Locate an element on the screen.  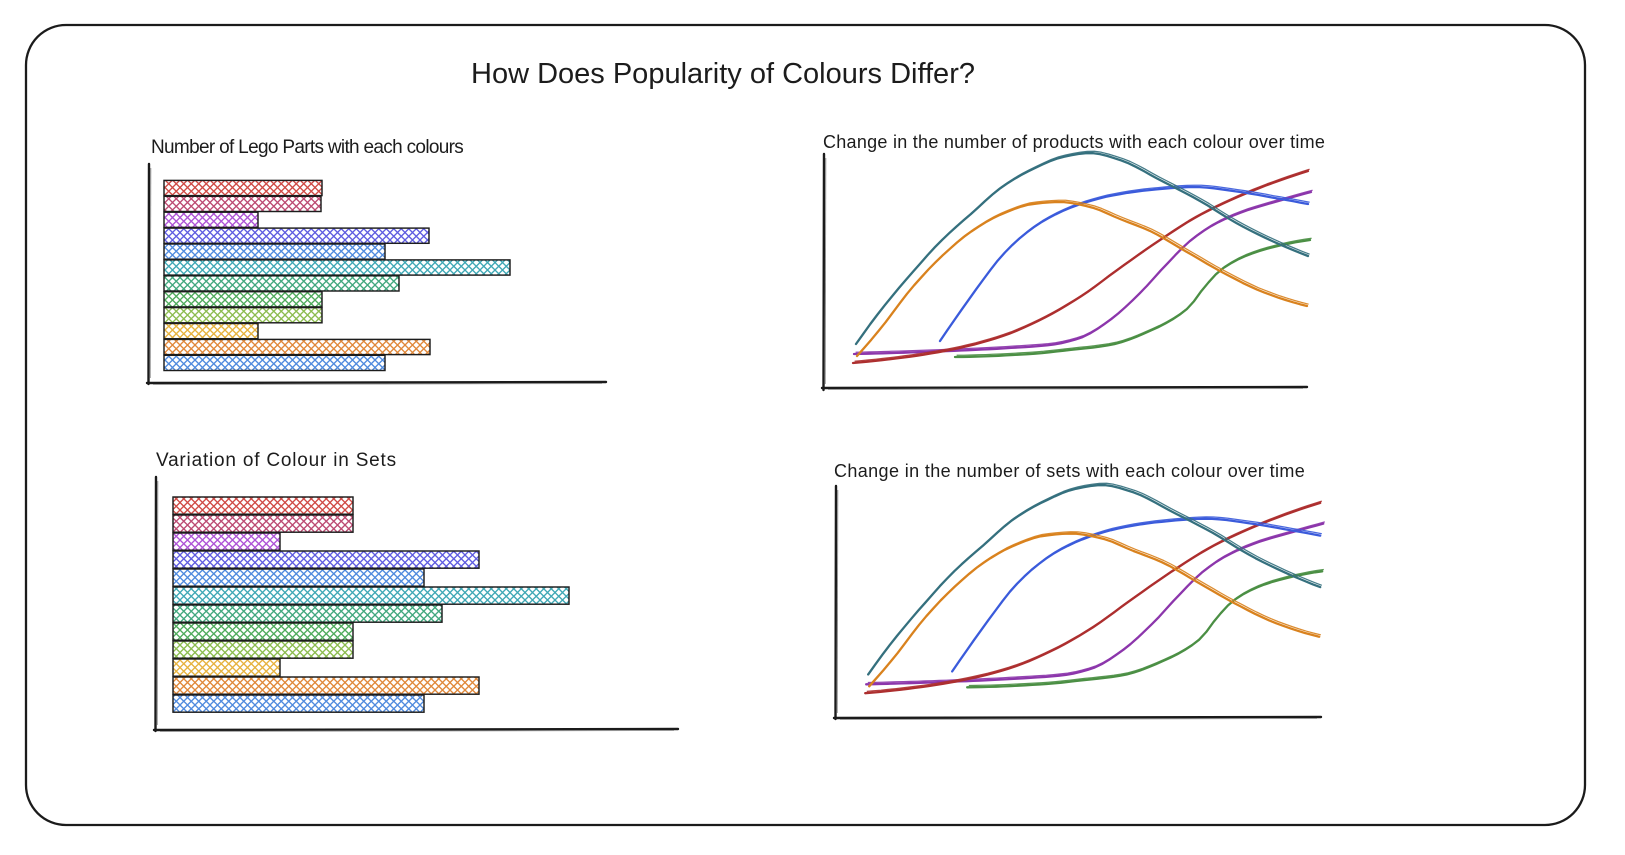
svg-text: Variation of Colour in Sets is located at coordinates (276, 460).